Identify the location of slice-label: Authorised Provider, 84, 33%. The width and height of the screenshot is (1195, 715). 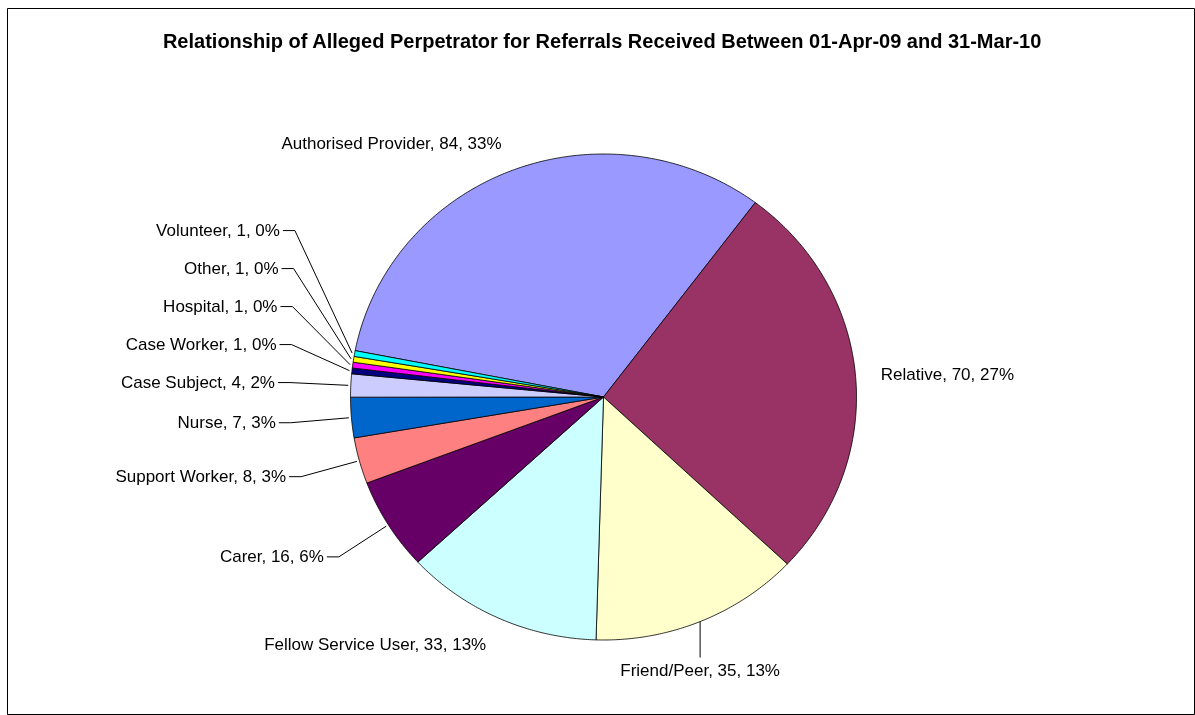
(391, 143).